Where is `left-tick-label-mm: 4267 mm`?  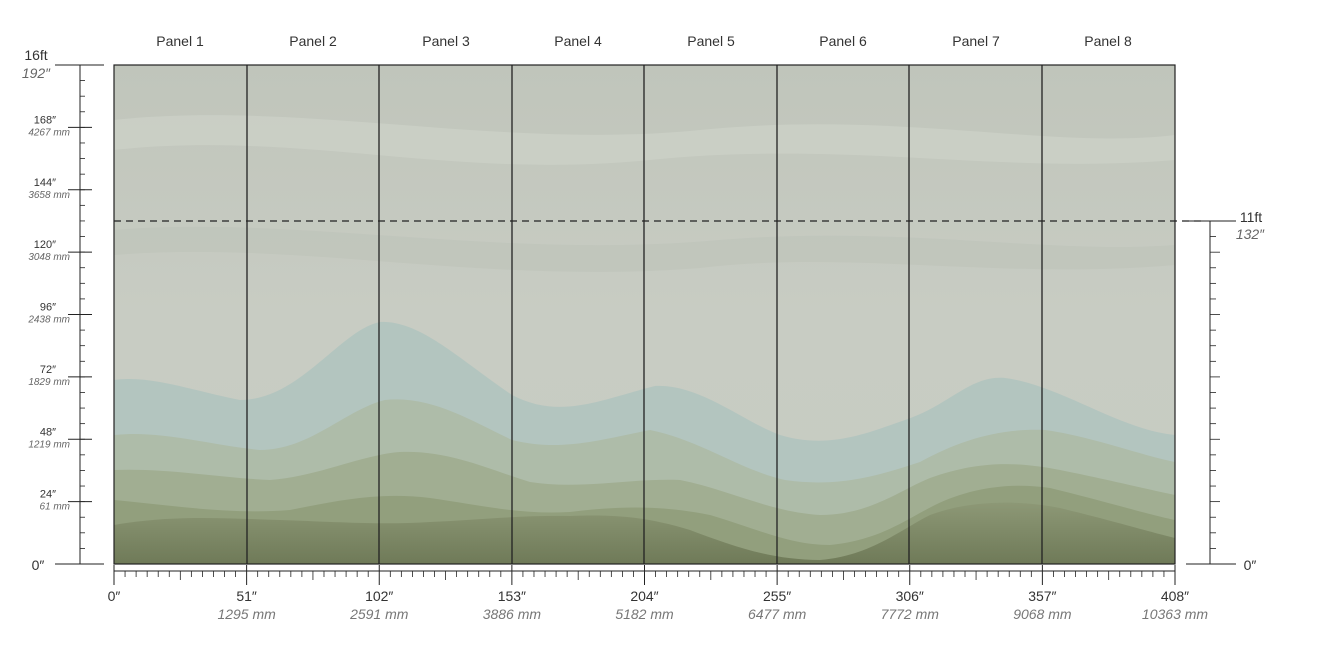
left-tick-label-mm: 4267 mm is located at coordinates (49, 132).